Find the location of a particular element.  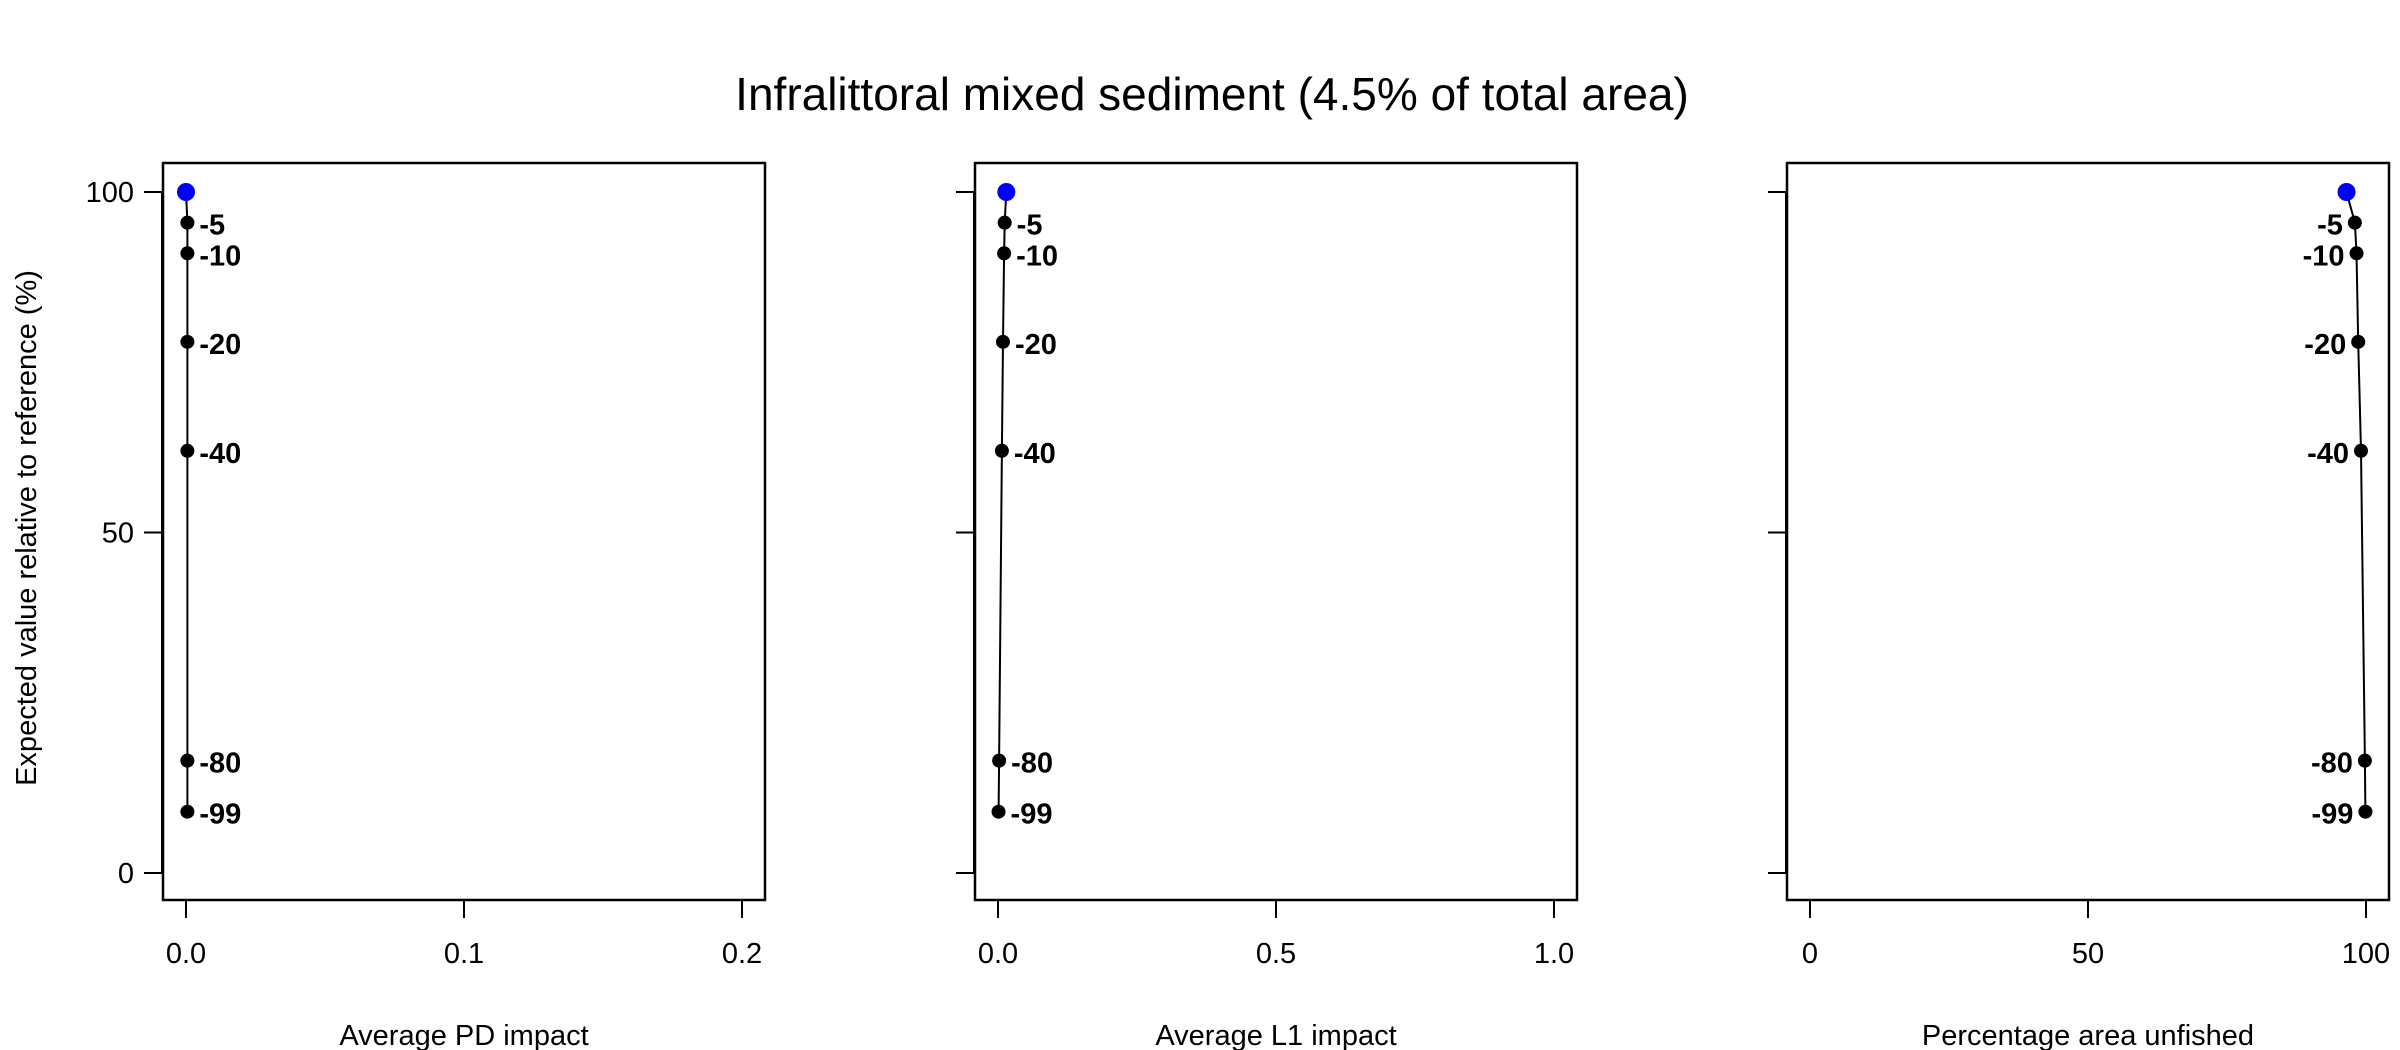

x-axis-label: Percentage area unfished is located at coordinates (2088, 1035).